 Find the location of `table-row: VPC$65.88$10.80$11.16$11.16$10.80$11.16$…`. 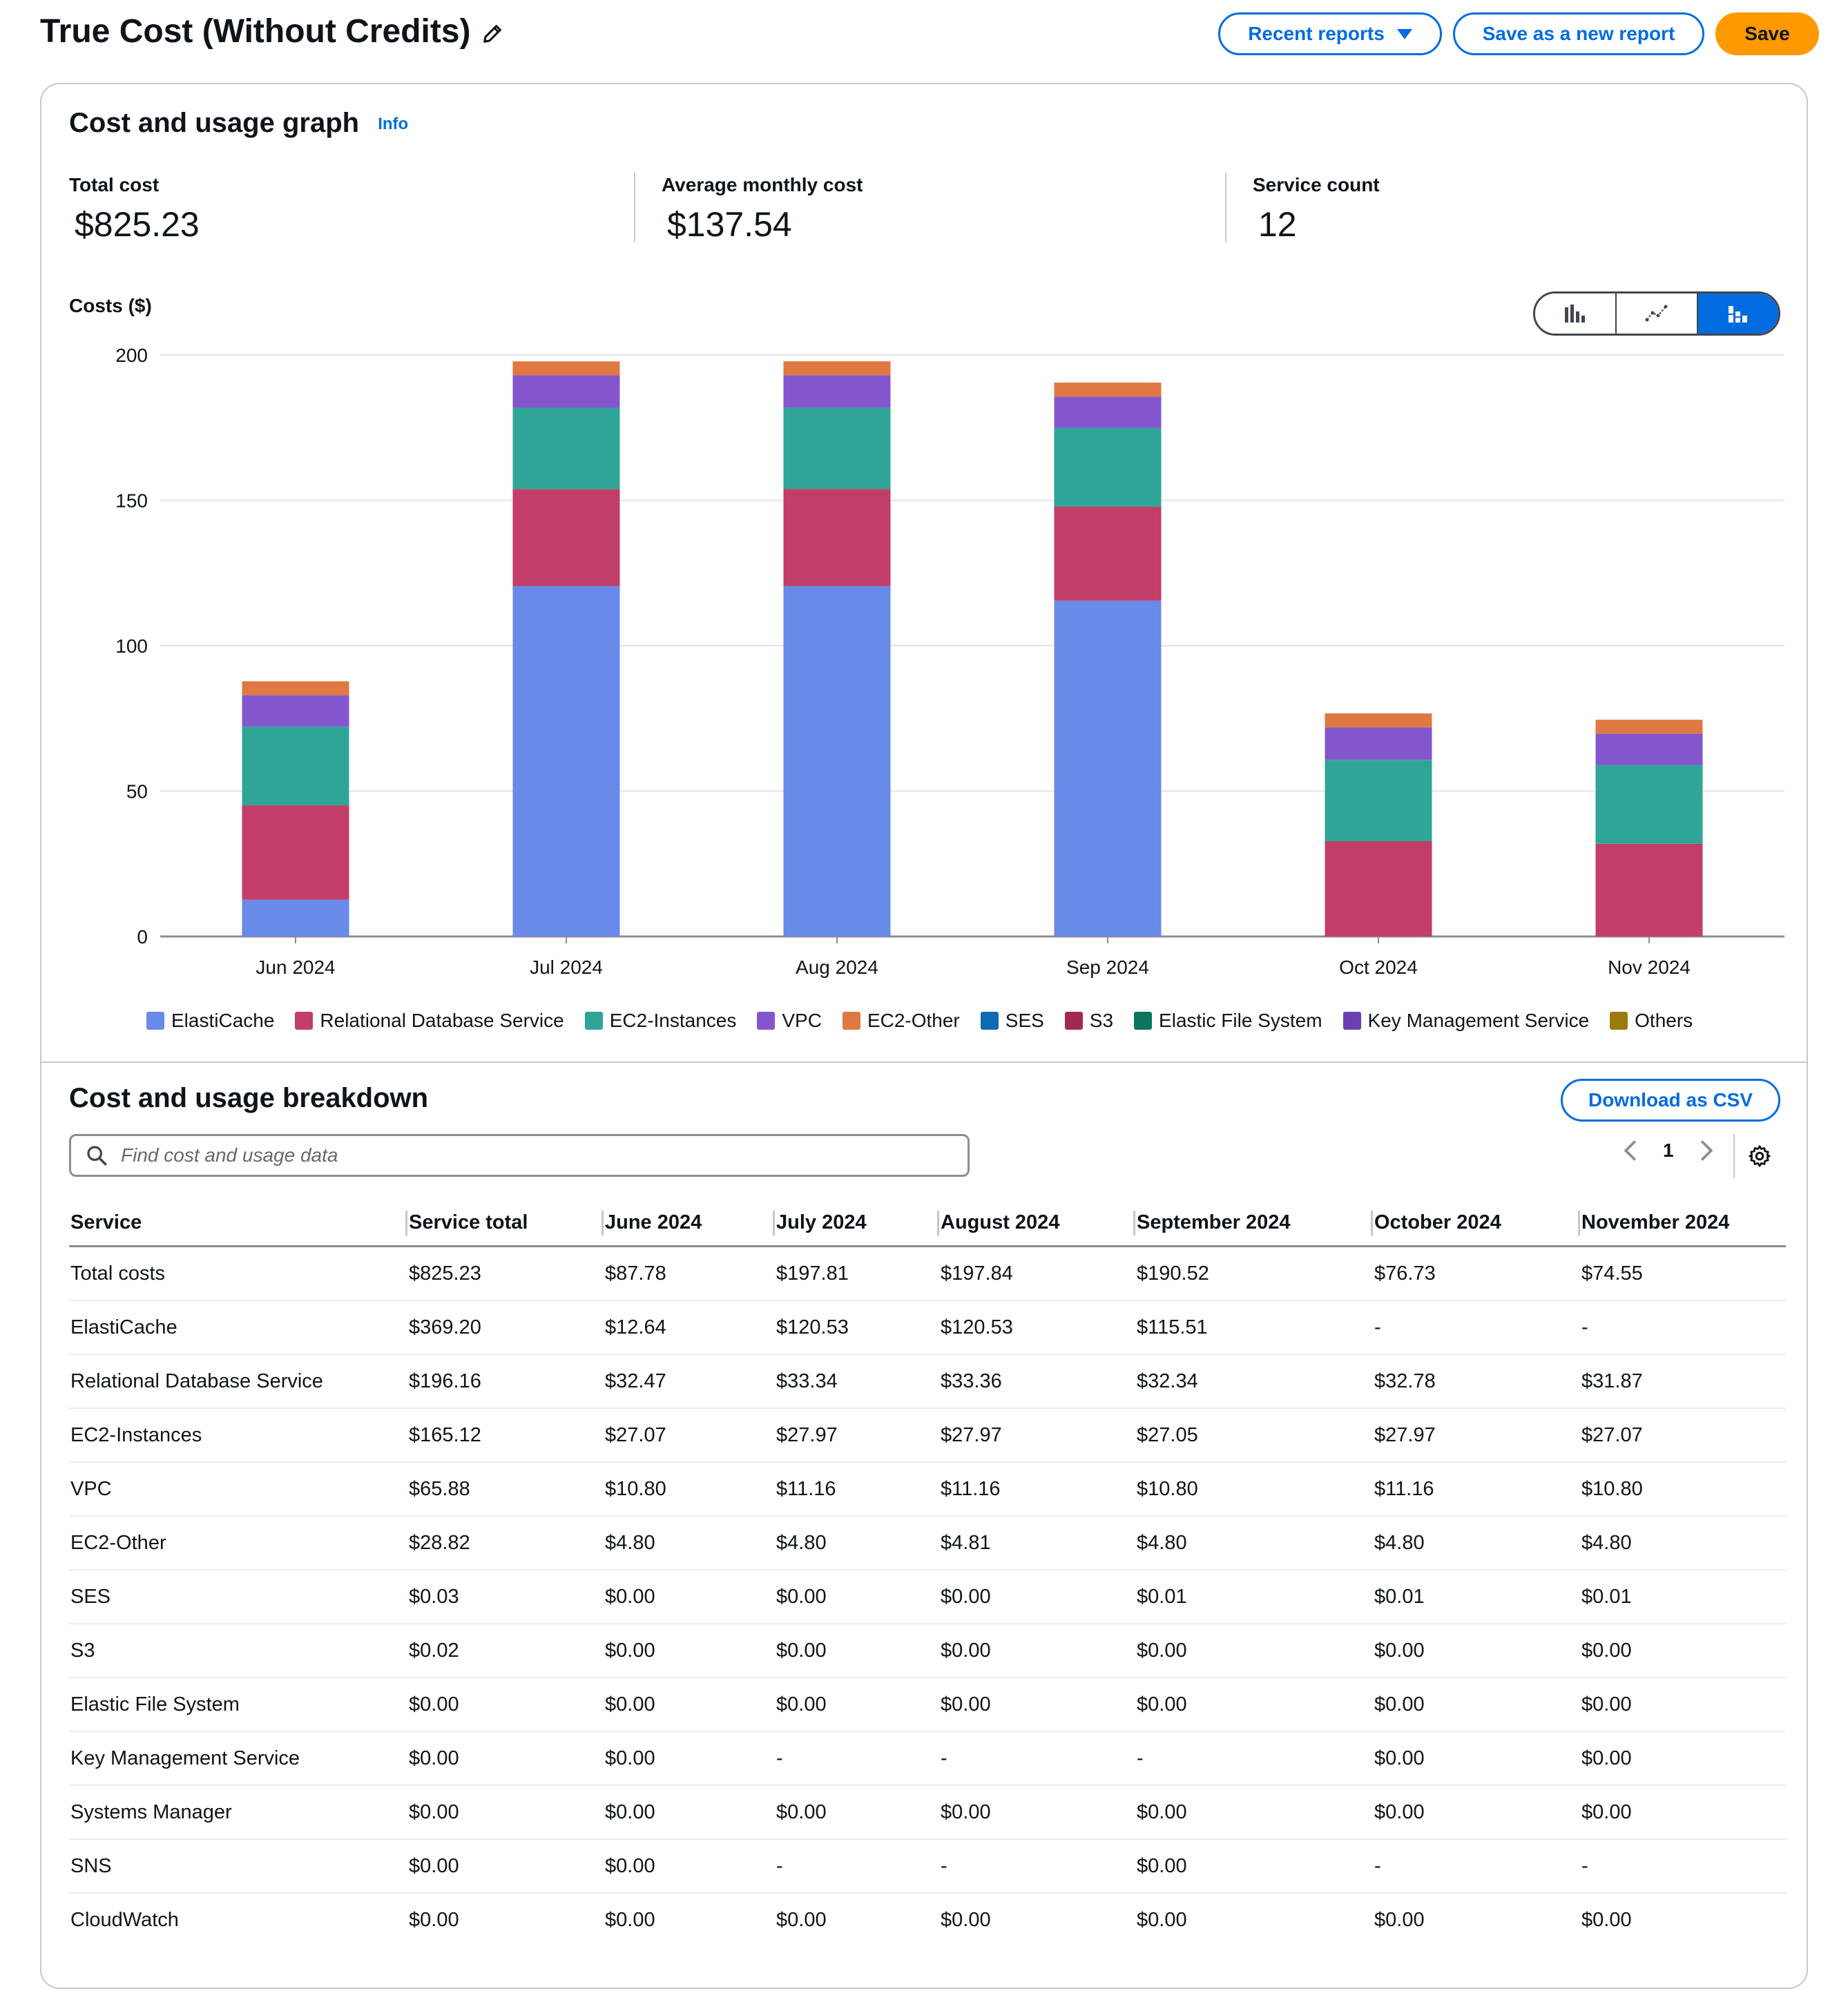

table-row: VPC$65.88$10.80$11.16$11.16$10.80$11.16$… is located at coordinates (927, 1489).